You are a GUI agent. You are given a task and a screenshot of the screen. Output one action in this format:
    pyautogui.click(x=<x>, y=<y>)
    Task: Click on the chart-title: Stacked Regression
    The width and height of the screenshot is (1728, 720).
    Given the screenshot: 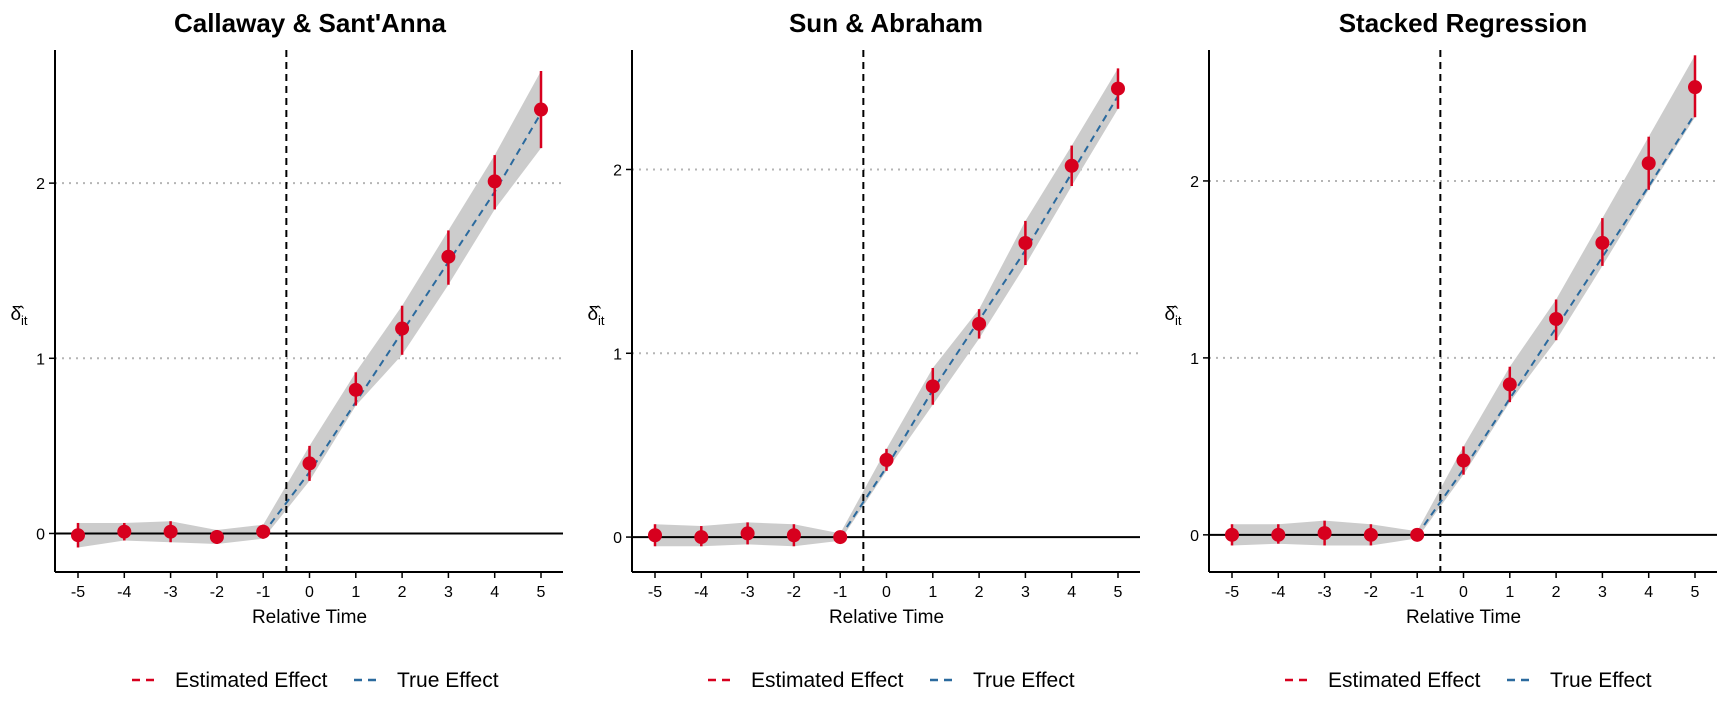 What is the action you would take?
    pyautogui.click(x=1463, y=23)
    